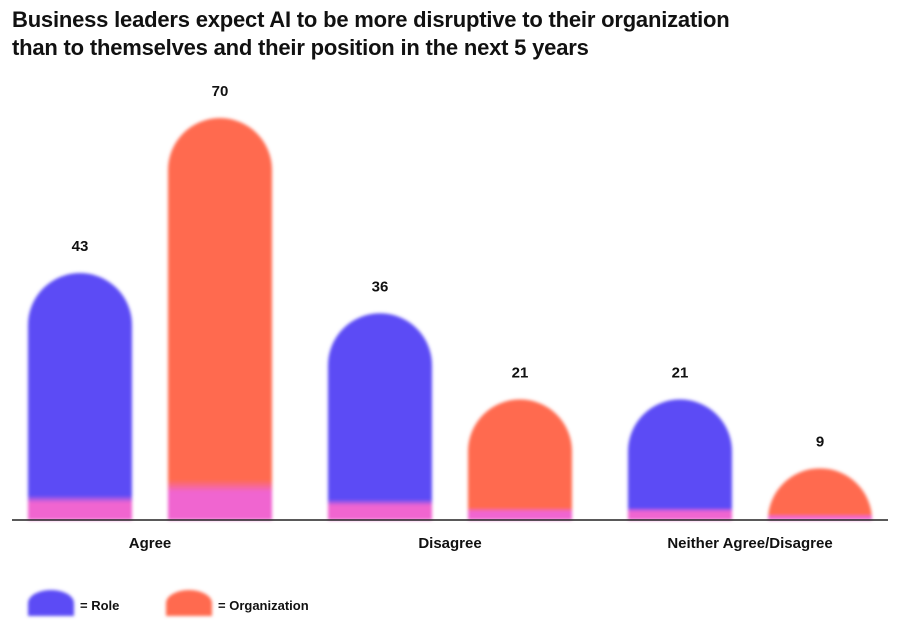 This screenshot has width=900, height=623. I want to click on value-label-organization-disagree: 21, so click(520, 372).